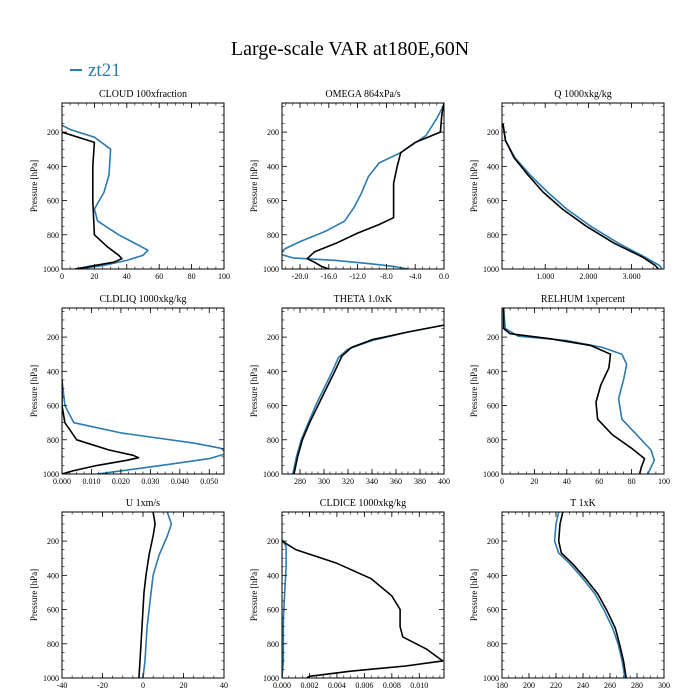  I want to click on x-tick-label: 320, so click(348, 481).